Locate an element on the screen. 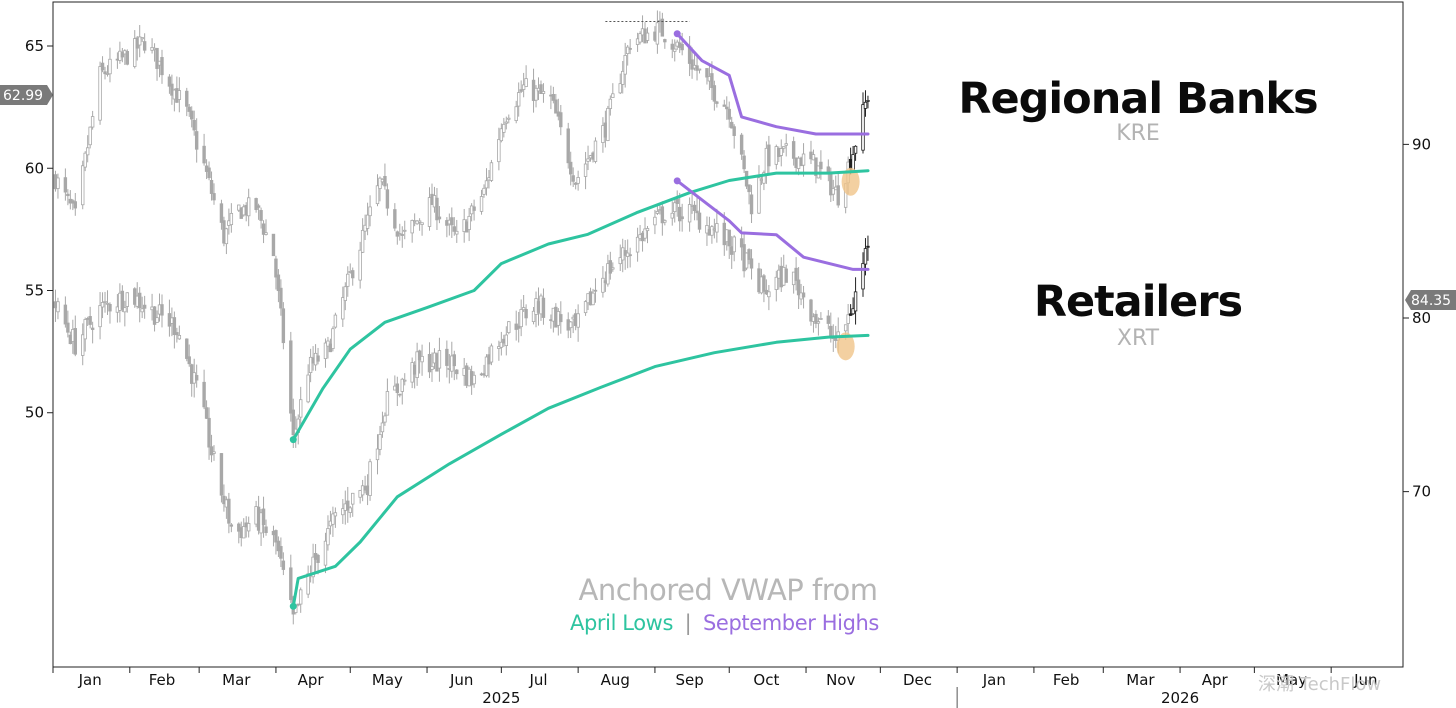 The image size is (1456, 708). x-axis-month-label: Aug is located at coordinates (615, 680).